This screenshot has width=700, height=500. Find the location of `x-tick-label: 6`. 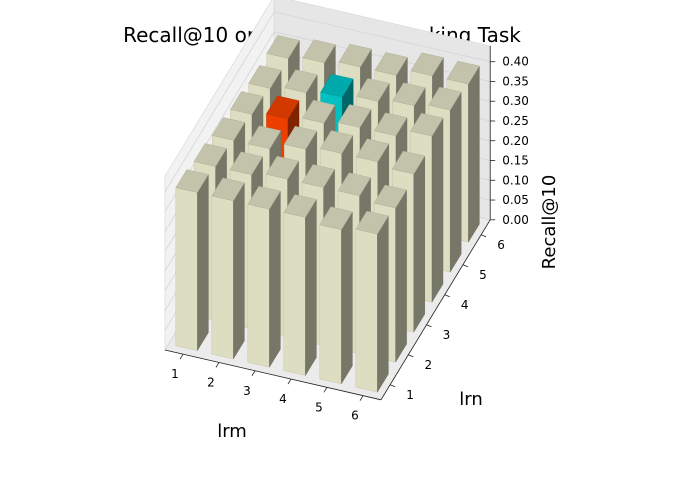

x-tick-label: 6 is located at coordinates (355, 416).